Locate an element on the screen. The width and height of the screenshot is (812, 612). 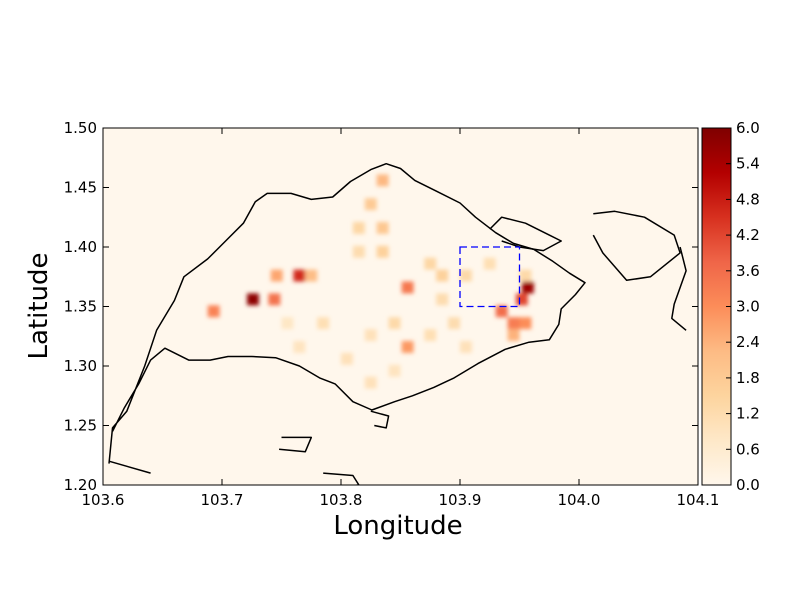
y-tick-label: 1.40 is located at coordinates (80, 247).